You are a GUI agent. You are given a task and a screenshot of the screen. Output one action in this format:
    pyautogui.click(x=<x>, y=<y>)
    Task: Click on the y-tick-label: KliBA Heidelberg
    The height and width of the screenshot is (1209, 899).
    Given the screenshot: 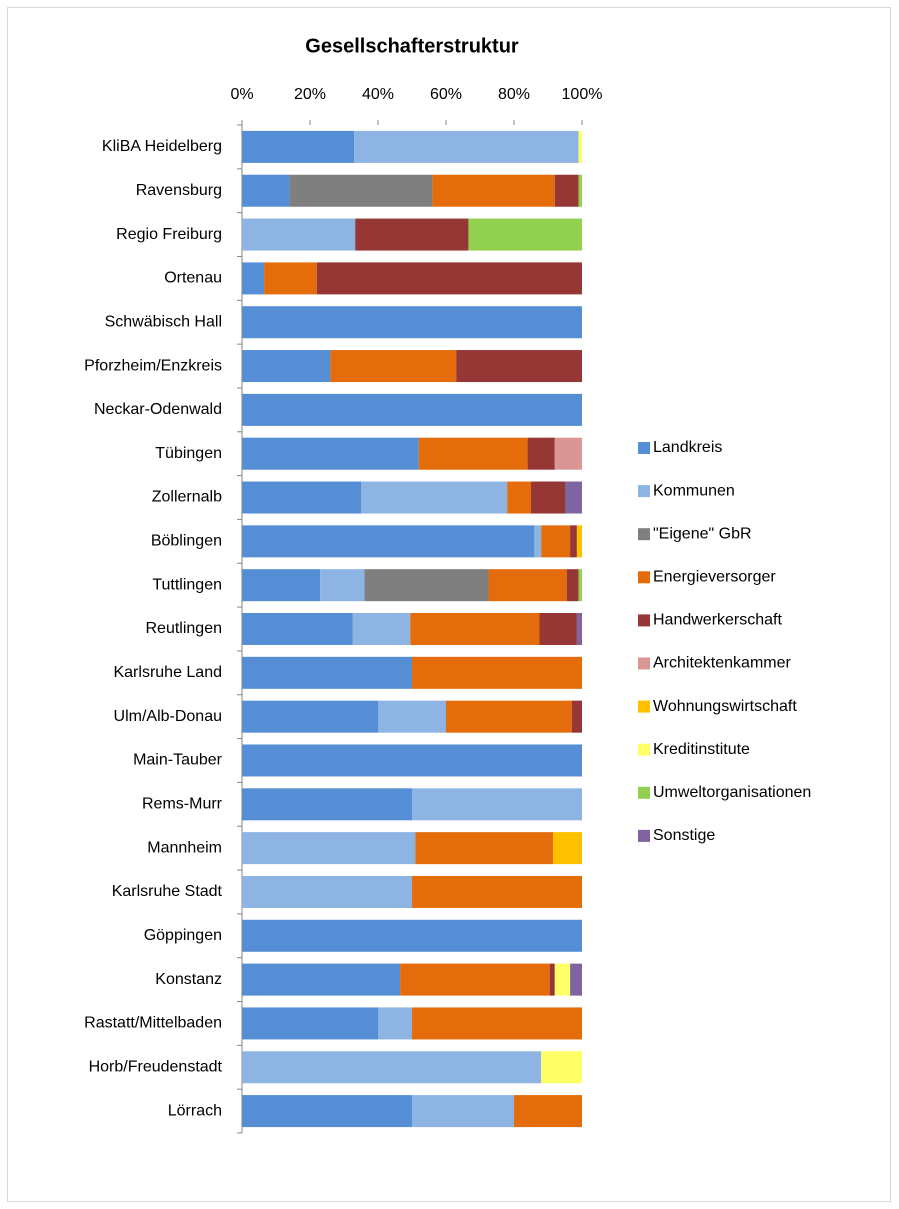 What is the action you would take?
    pyautogui.click(x=162, y=146)
    